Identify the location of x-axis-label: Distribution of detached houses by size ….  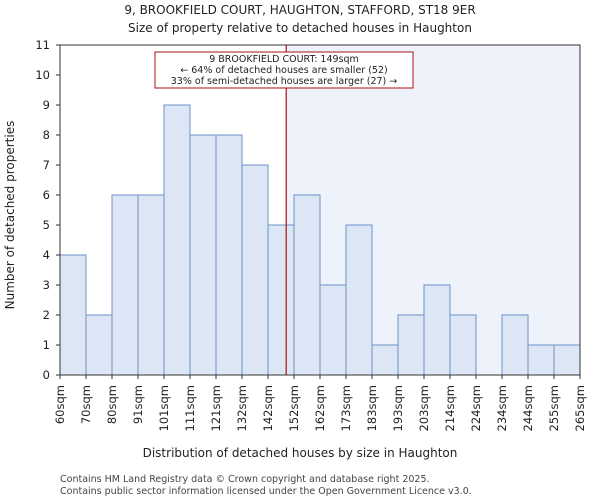
(300, 453).